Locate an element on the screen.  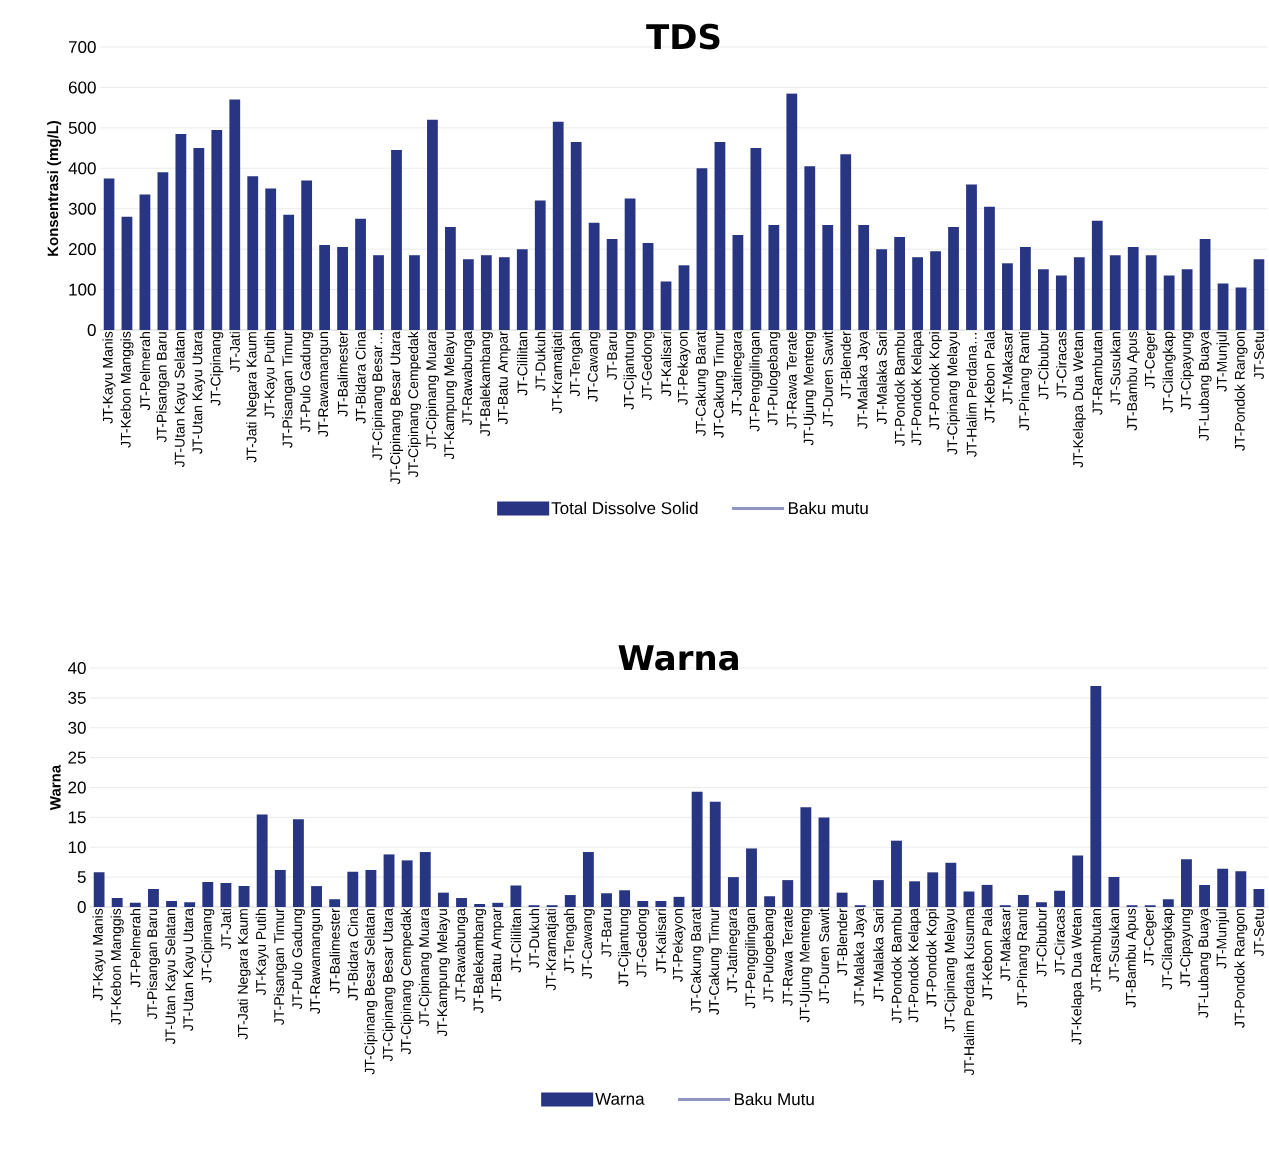
x-tick-label: JT-Cakung Timur is located at coordinates (715, 961).